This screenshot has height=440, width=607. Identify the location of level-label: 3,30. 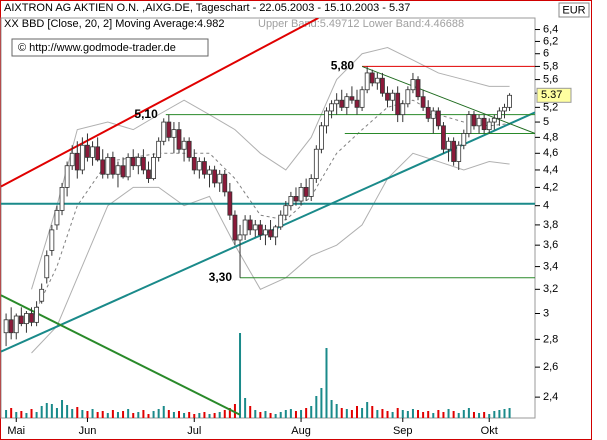
(221, 277).